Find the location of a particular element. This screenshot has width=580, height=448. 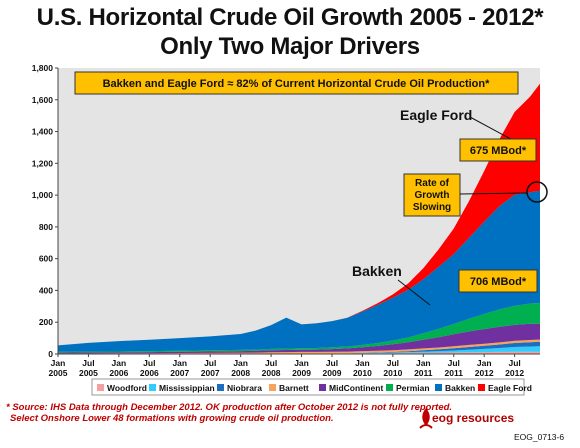

area-woodford is located at coordinates (299, 352).